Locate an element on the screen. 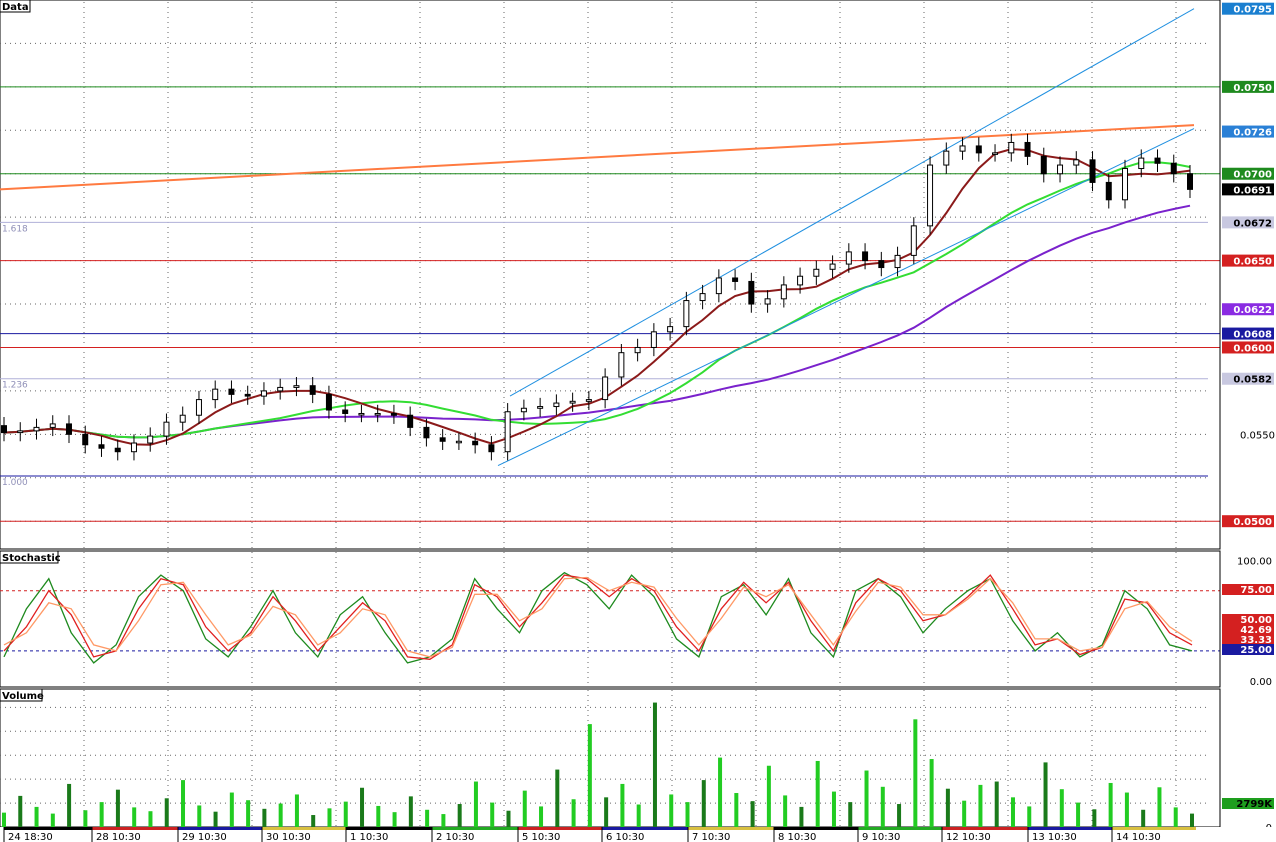  volume-last-label: 2799K is located at coordinates (1254, 804).